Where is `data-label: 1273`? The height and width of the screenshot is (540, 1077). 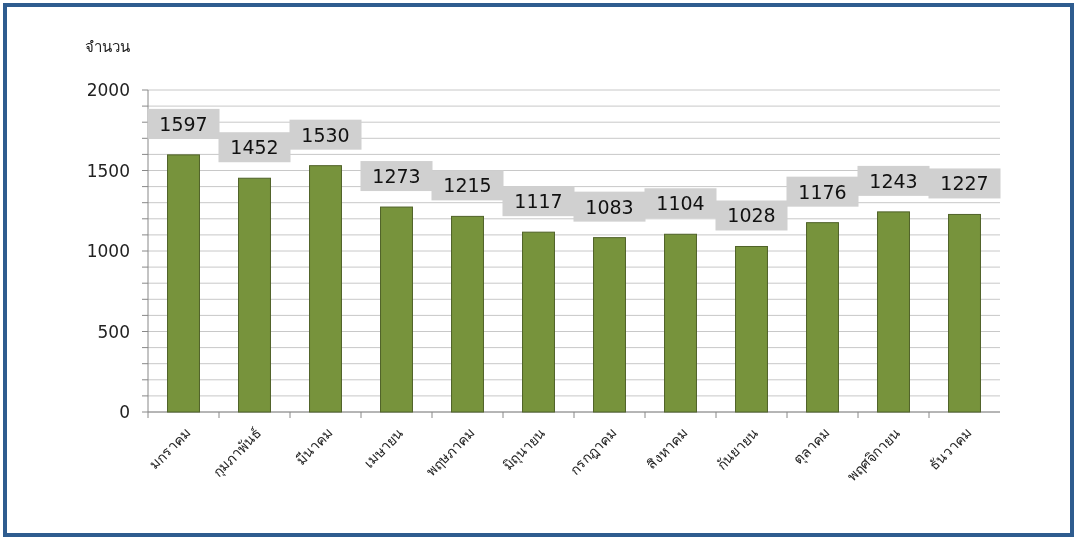 data-label: 1273 is located at coordinates (396, 176).